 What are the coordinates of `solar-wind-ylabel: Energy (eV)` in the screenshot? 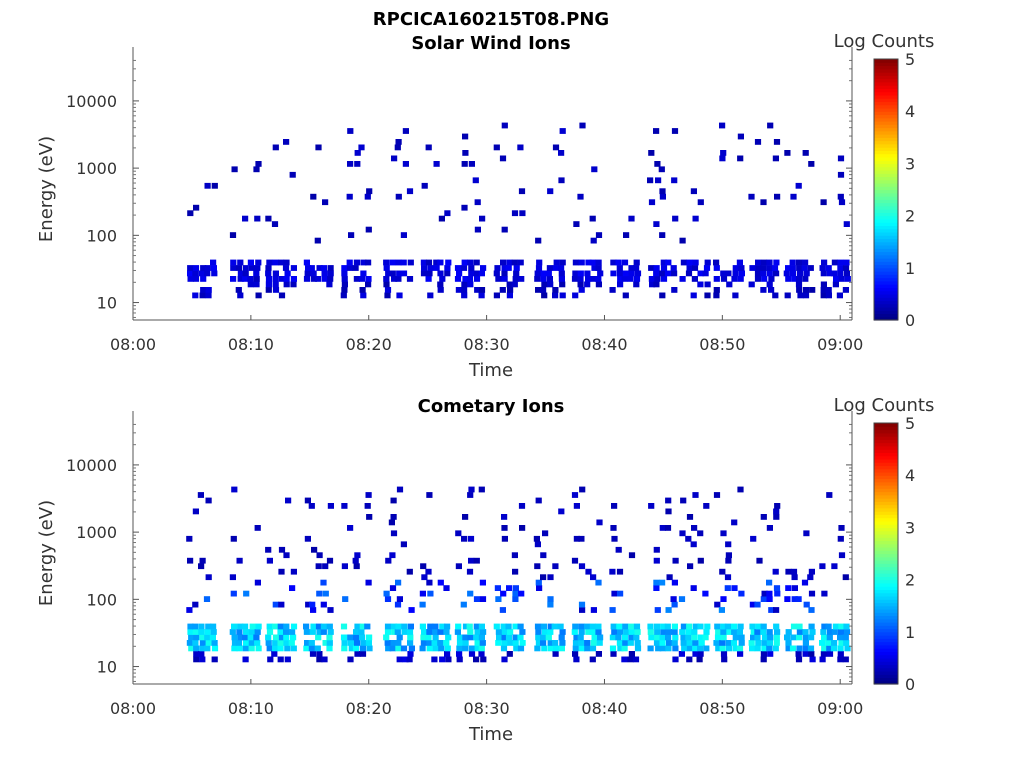 It's located at (46, 189).